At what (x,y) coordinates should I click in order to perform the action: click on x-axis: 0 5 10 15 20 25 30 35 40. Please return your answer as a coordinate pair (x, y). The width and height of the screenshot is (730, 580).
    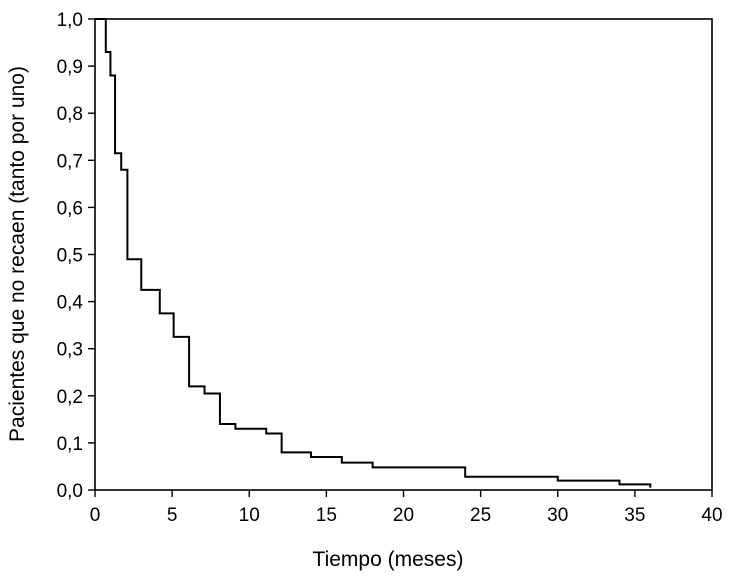
    Looking at the image, I should click on (406, 508).